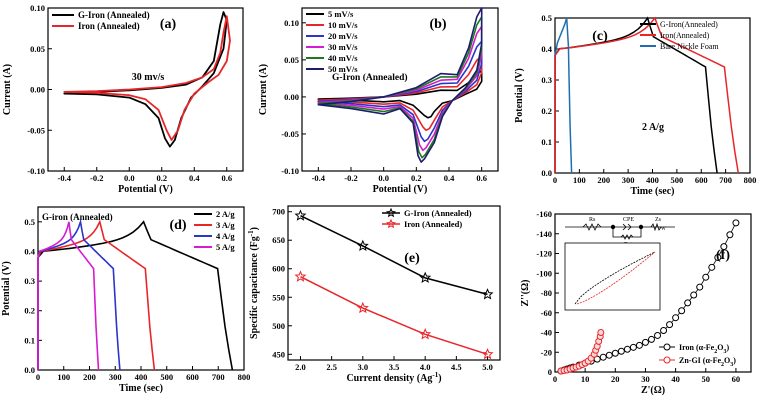 This screenshot has width=760, height=407. What do you see at coordinates (544, 234) in the screenshot?
I see `y-tick-label: -140` at bounding box center [544, 234].